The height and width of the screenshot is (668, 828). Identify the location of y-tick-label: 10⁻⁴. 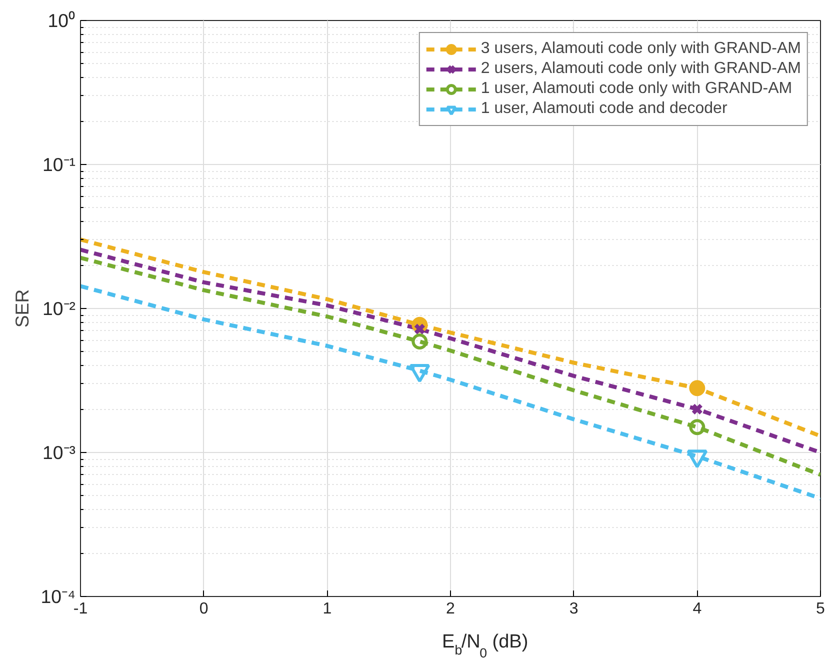
(58, 596).